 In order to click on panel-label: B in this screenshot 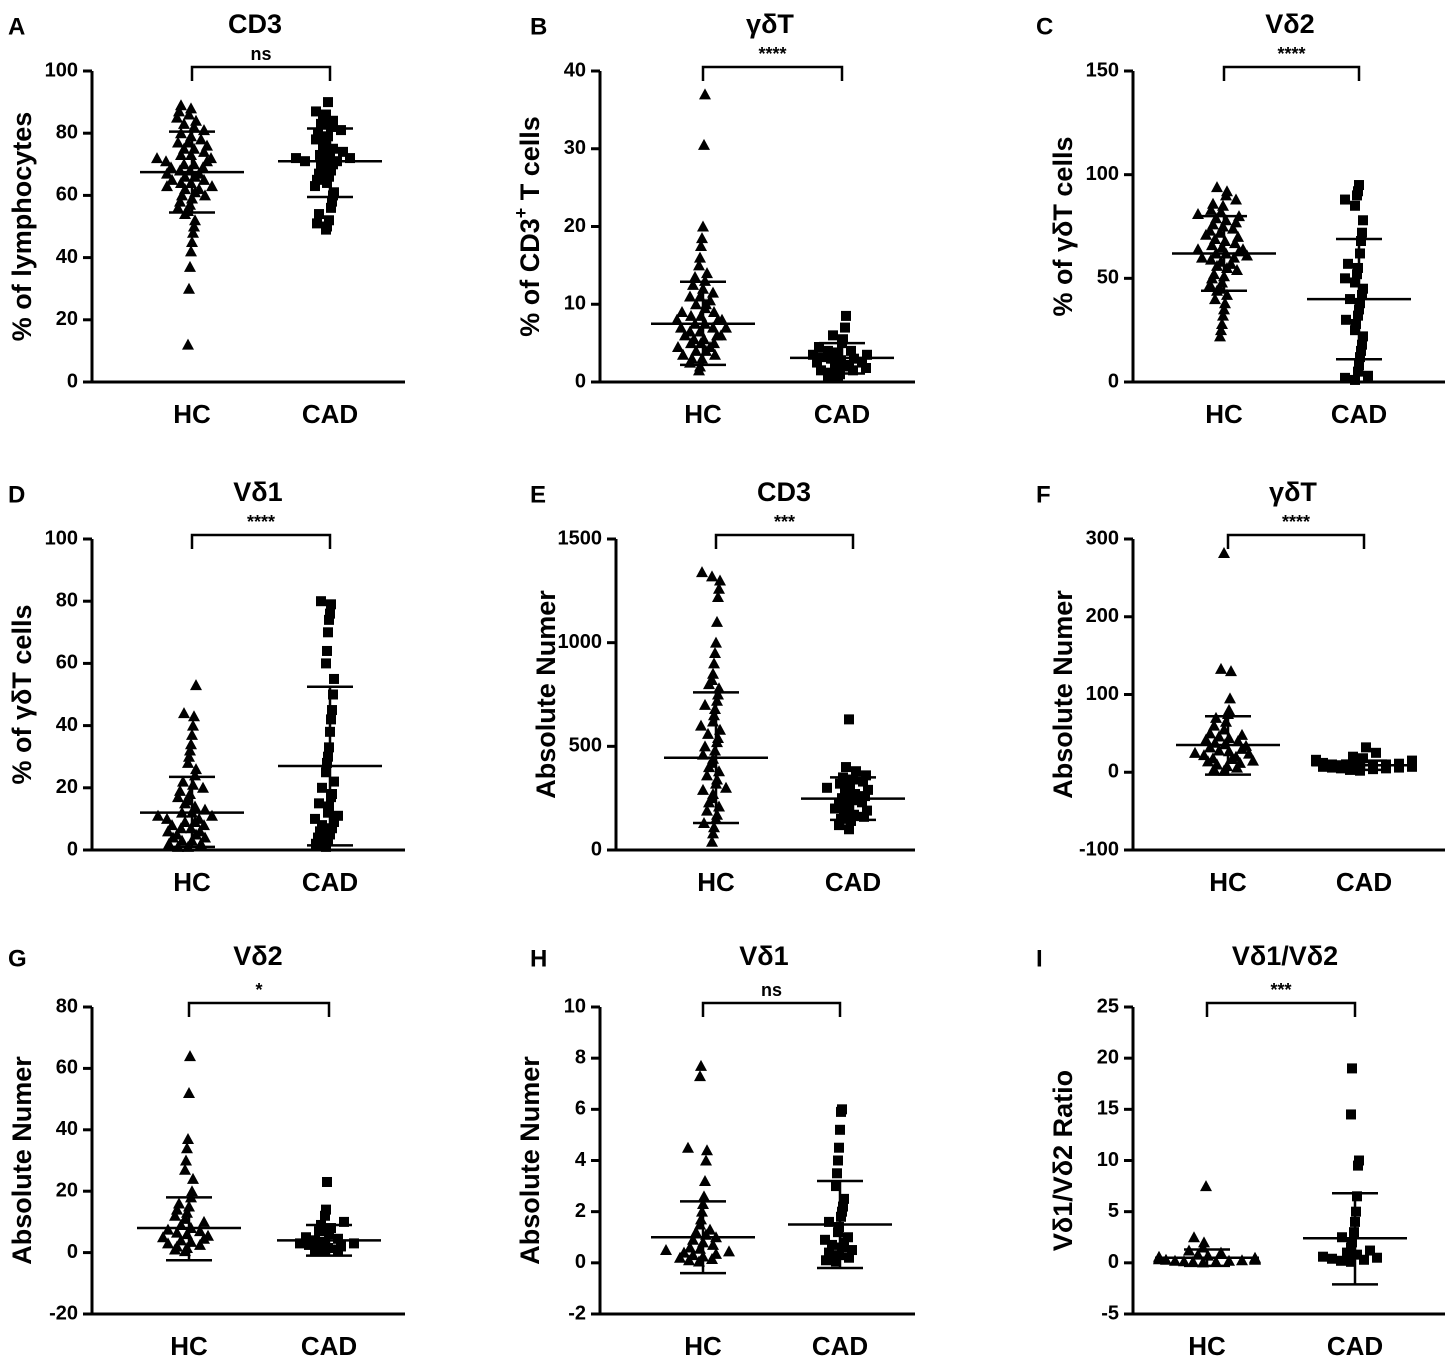, I will do `click(538, 26)`.